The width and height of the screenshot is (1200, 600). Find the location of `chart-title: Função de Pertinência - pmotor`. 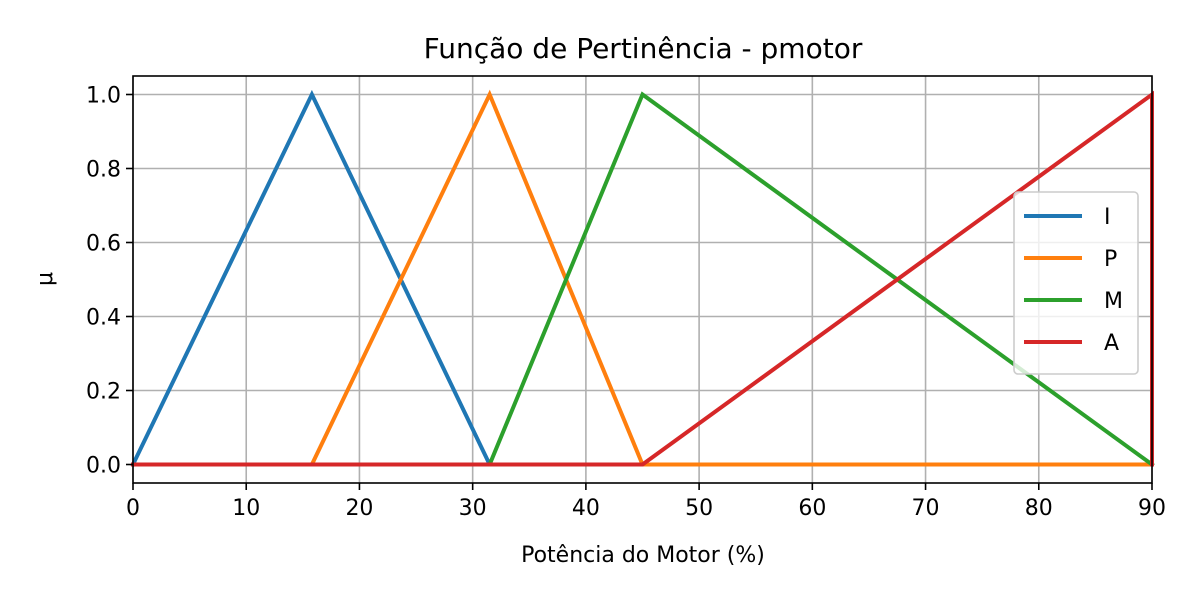

chart-title: Função de Pertinência - pmotor is located at coordinates (643, 48).